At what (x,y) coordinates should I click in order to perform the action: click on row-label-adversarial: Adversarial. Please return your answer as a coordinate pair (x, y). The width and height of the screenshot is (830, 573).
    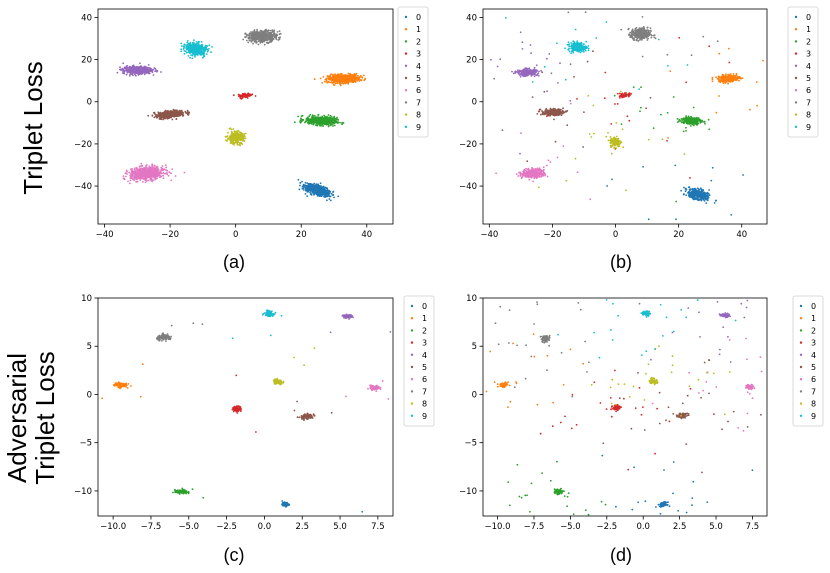
    Looking at the image, I should click on (17, 418).